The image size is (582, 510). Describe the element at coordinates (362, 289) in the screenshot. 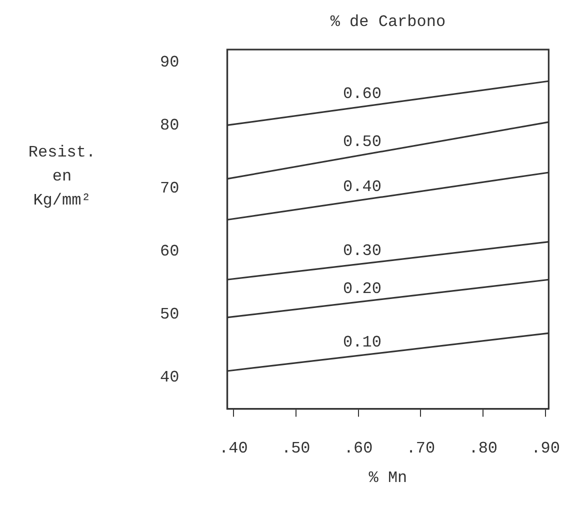

I see `series-label: 0.20` at that location.